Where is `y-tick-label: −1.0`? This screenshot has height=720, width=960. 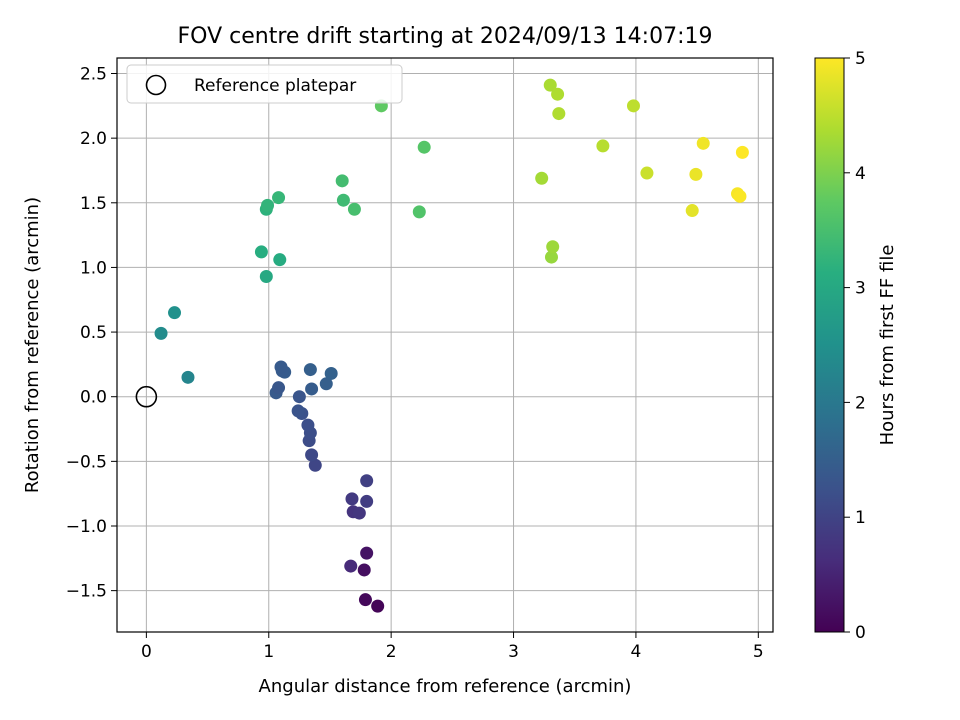
y-tick-label: −1.0 is located at coordinates (86, 527).